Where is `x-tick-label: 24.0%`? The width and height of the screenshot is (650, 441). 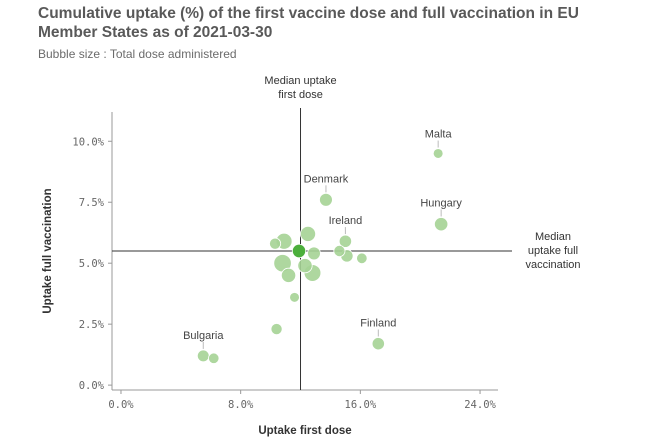 x-tick-label: 24.0% is located at coordinates (480, 405).